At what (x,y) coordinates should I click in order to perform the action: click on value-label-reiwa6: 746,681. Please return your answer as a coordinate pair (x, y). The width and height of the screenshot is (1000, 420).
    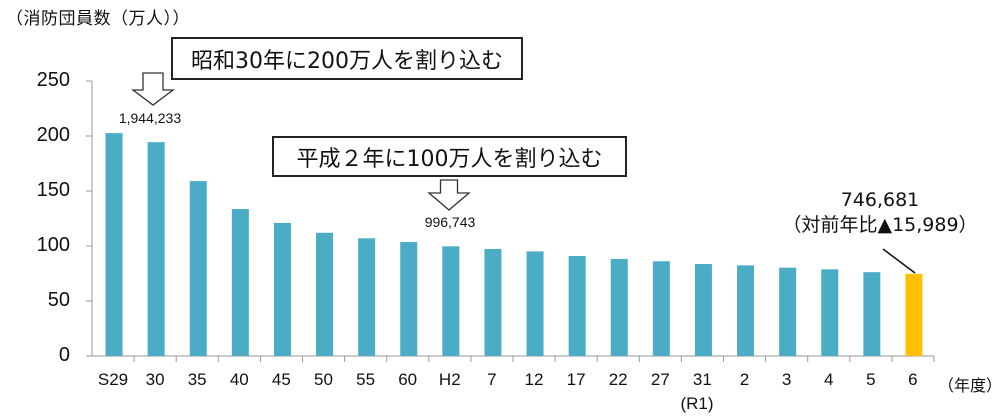
    Looking at the image, I should click on (880, 200).